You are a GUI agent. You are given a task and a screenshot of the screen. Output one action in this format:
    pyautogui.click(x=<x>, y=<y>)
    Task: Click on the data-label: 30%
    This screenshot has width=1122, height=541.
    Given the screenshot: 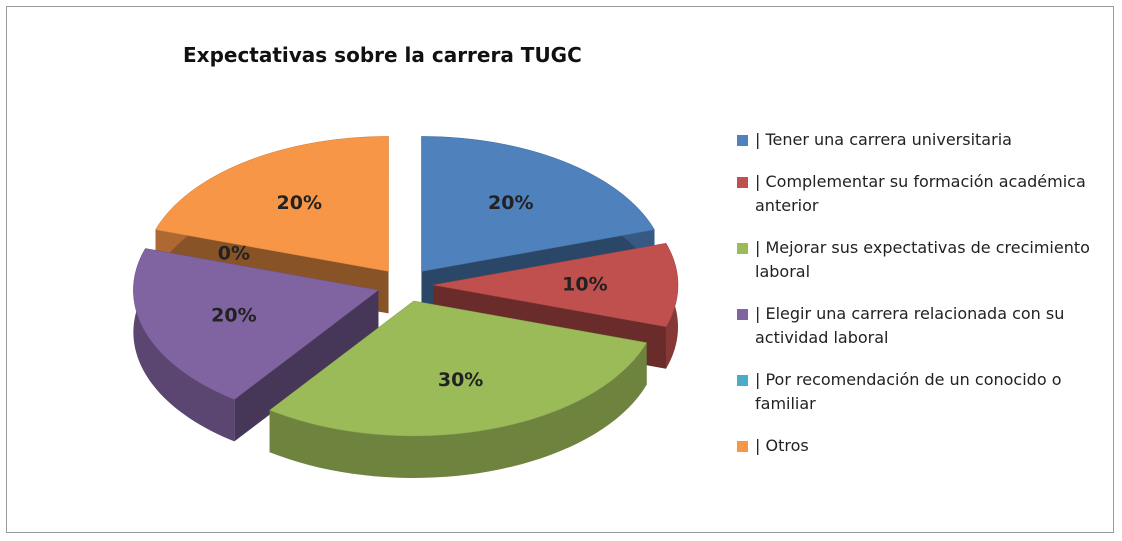 What is the action you would take?
    pyautogui.click(x=460, y=380)
    